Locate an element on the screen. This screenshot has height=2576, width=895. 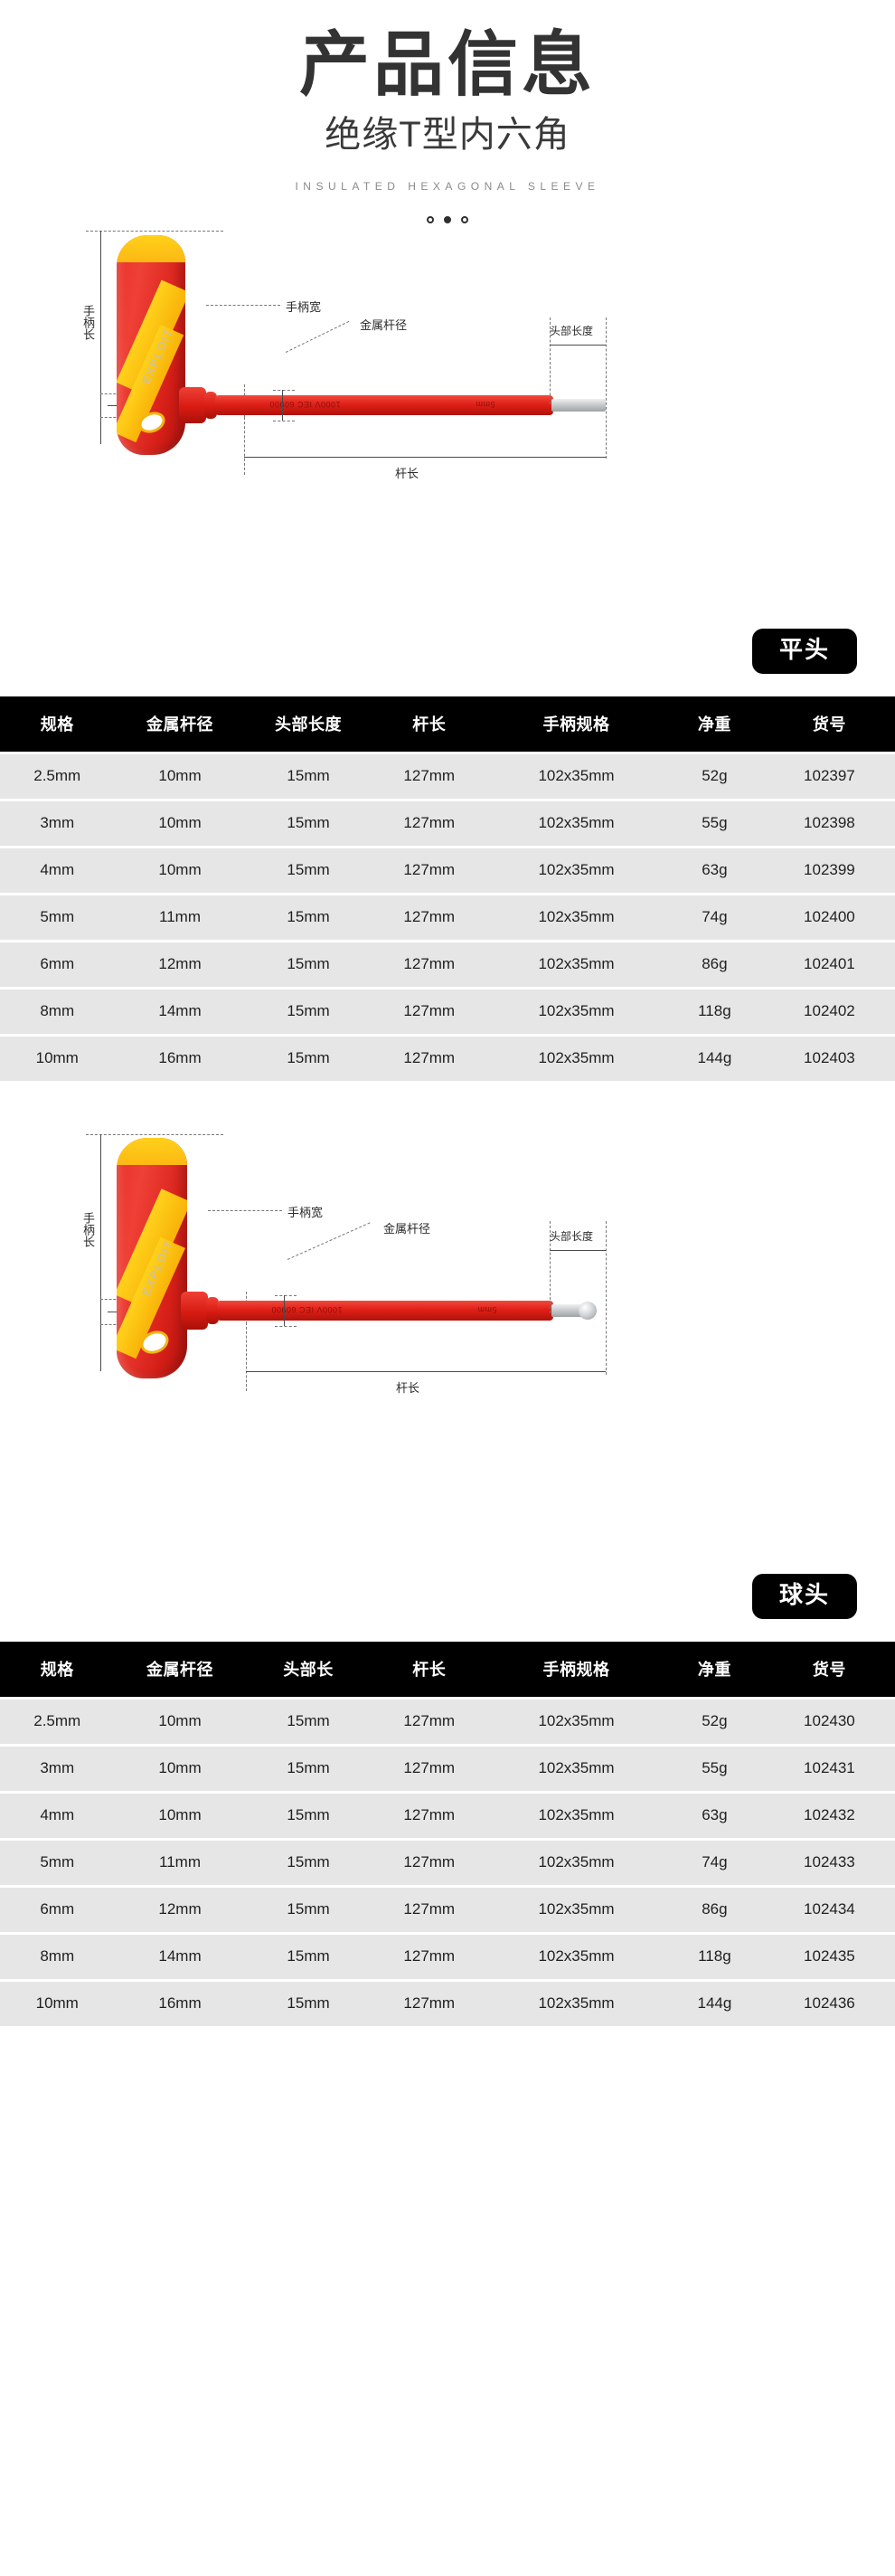
cell-part-number: 102432 is located at coordinates (829, 1817).